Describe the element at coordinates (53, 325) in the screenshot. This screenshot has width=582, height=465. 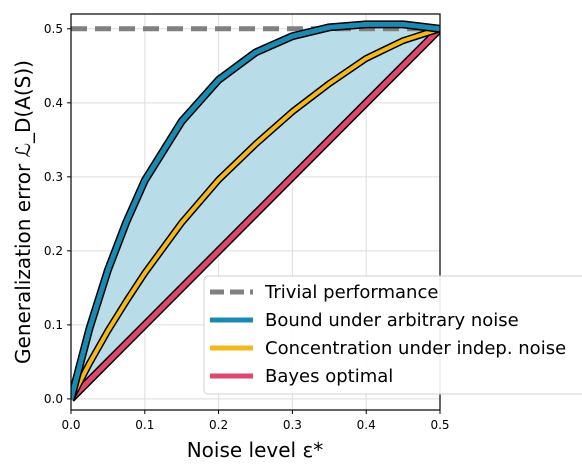
I see `y-tick-label: 0.1` at that location.